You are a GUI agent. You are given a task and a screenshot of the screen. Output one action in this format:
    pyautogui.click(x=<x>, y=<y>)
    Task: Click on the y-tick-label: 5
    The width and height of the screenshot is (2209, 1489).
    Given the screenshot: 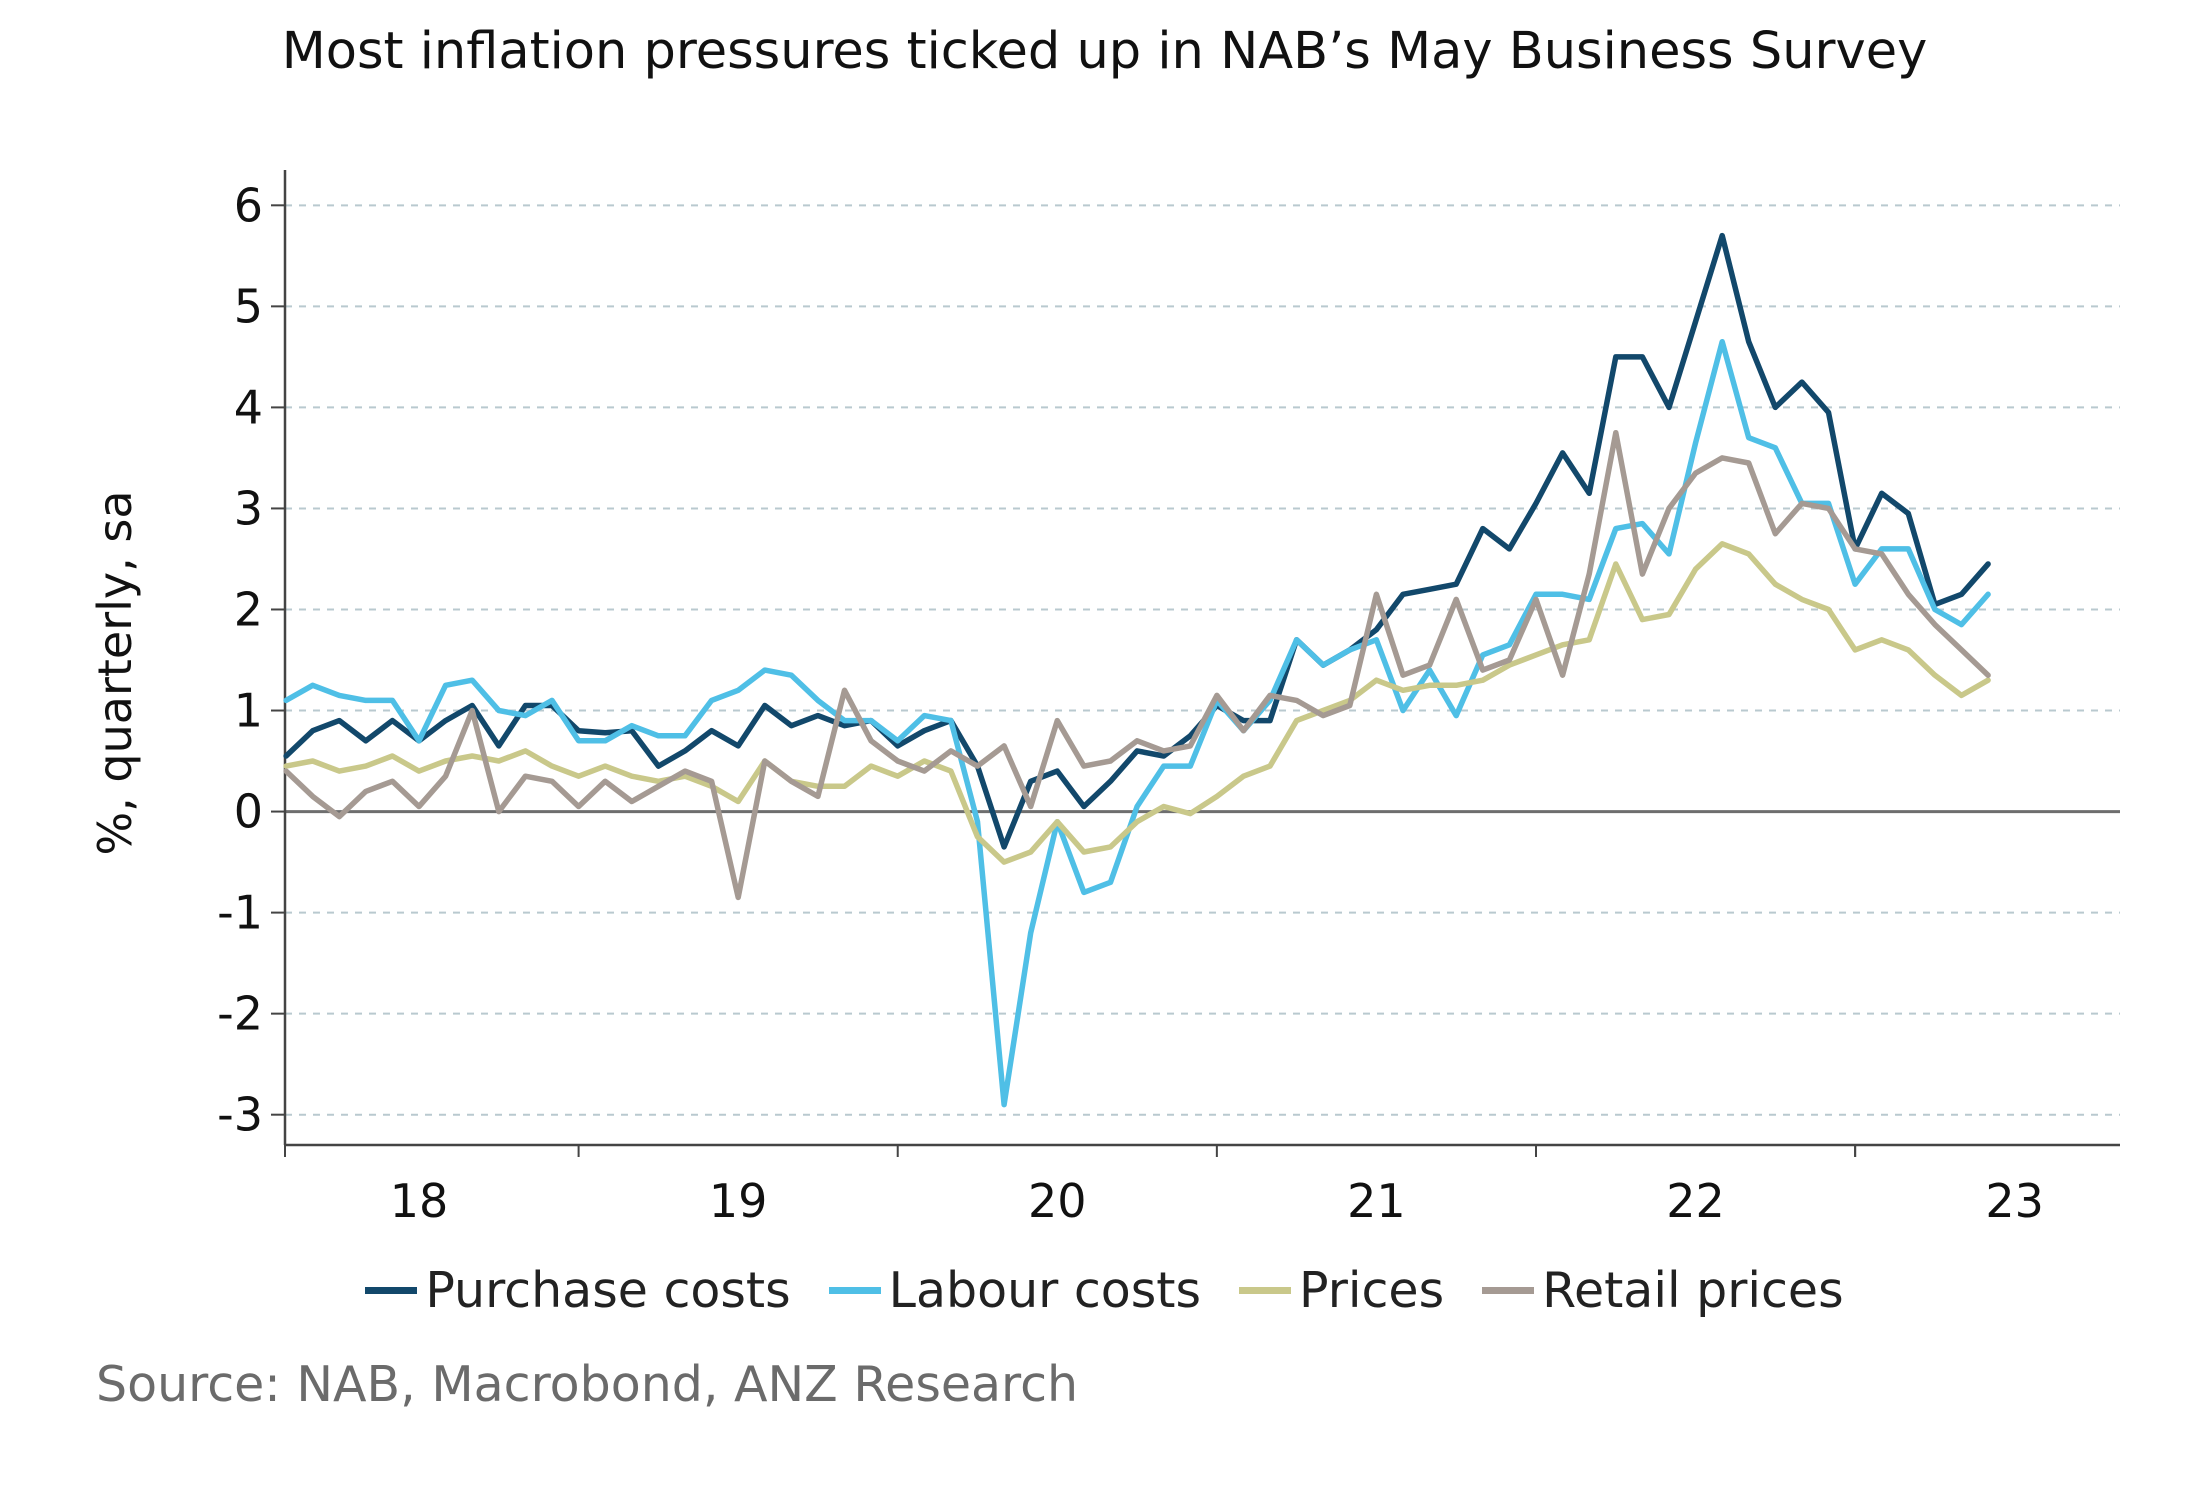 What is the action you would take?
    pyautogui.click(x=248, y=306)
    